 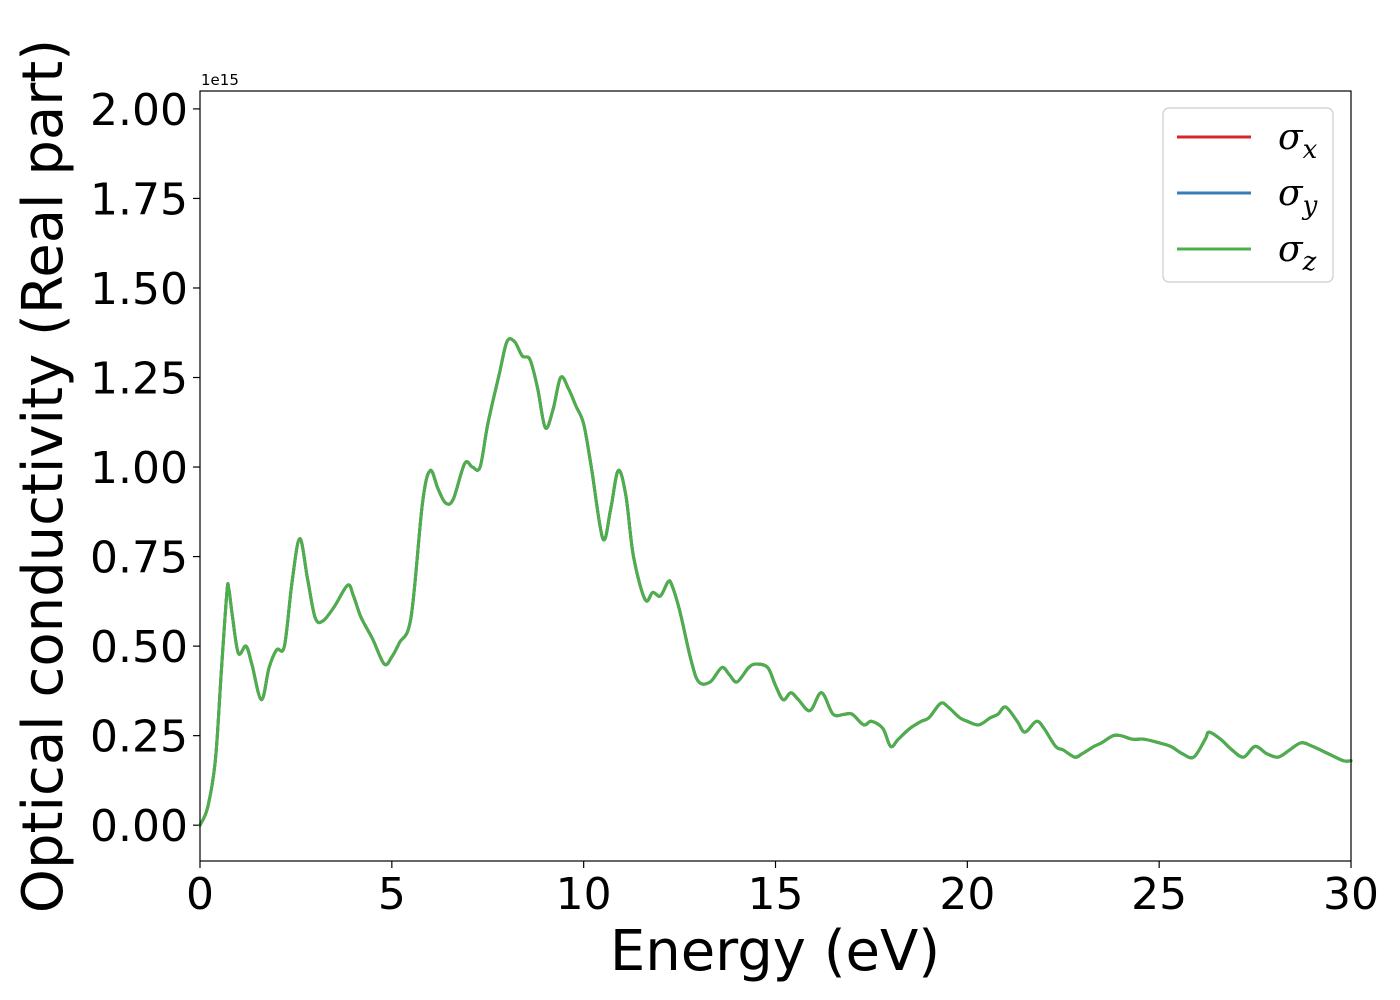 I want to click on y-axis-title: Optical conductivity (Real part), so click(x=43, y=476).